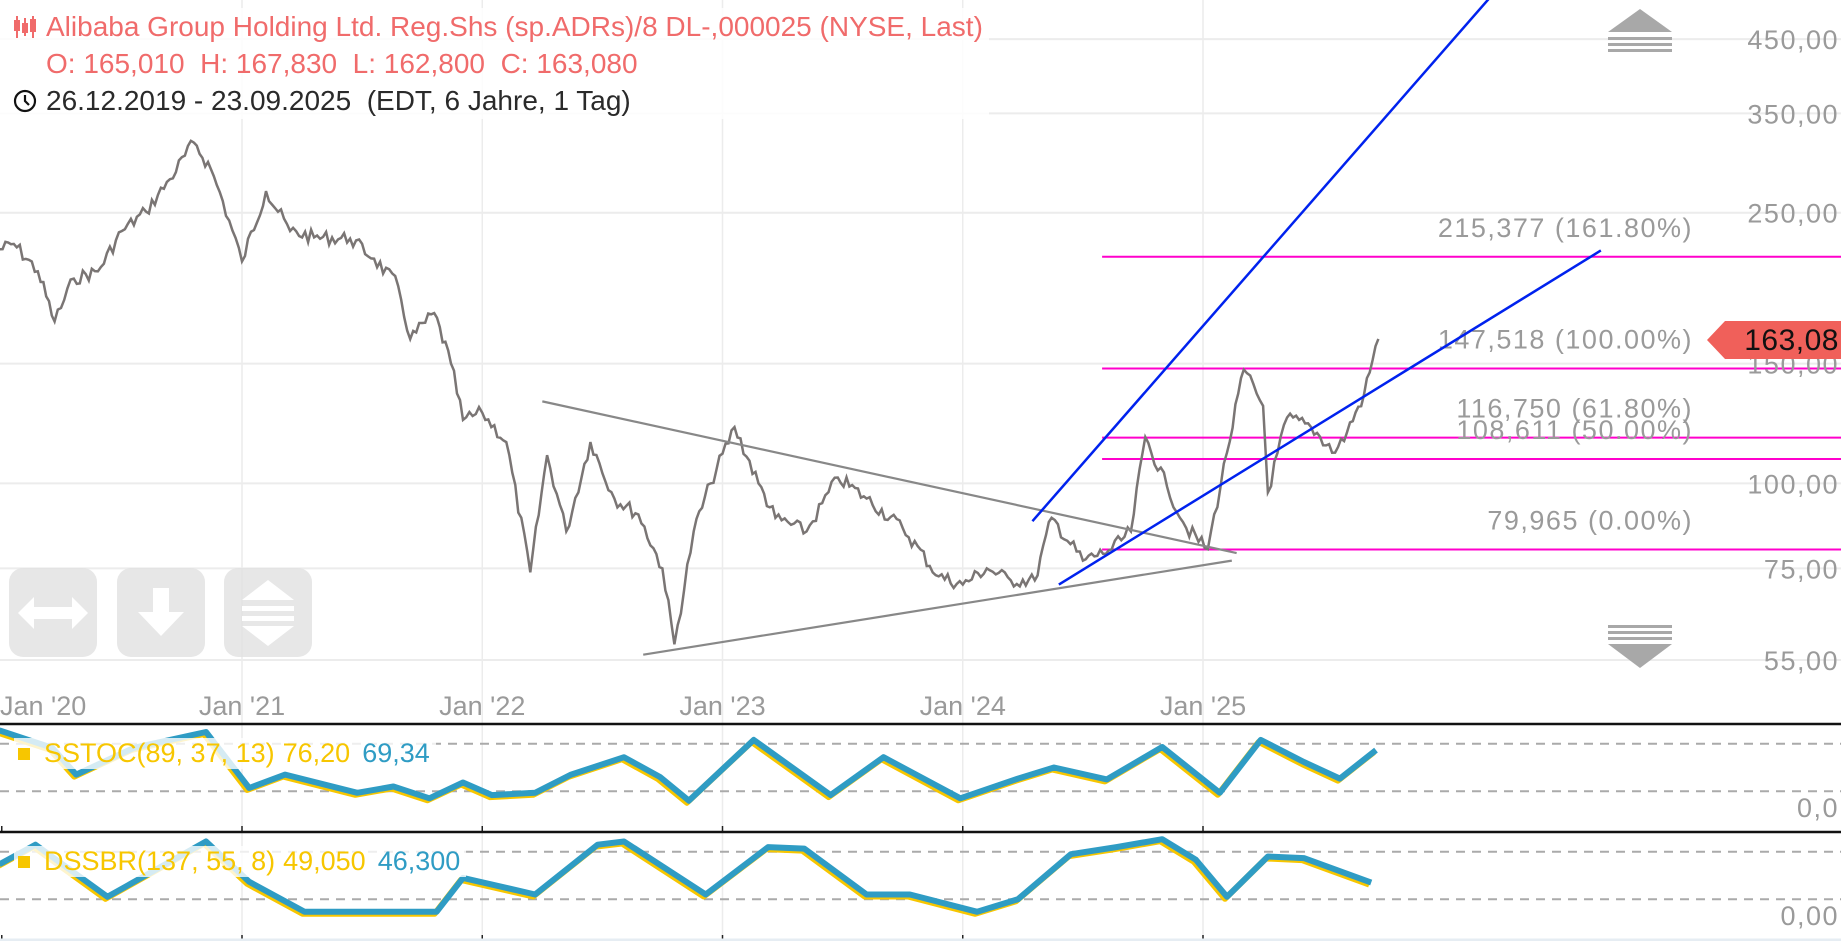 The width and height of the screenshot is (1841, 941). Describe the element at coordinates (1818, 808) in the screenshot. I see `indicator-axis-label: 0,0` at that location.